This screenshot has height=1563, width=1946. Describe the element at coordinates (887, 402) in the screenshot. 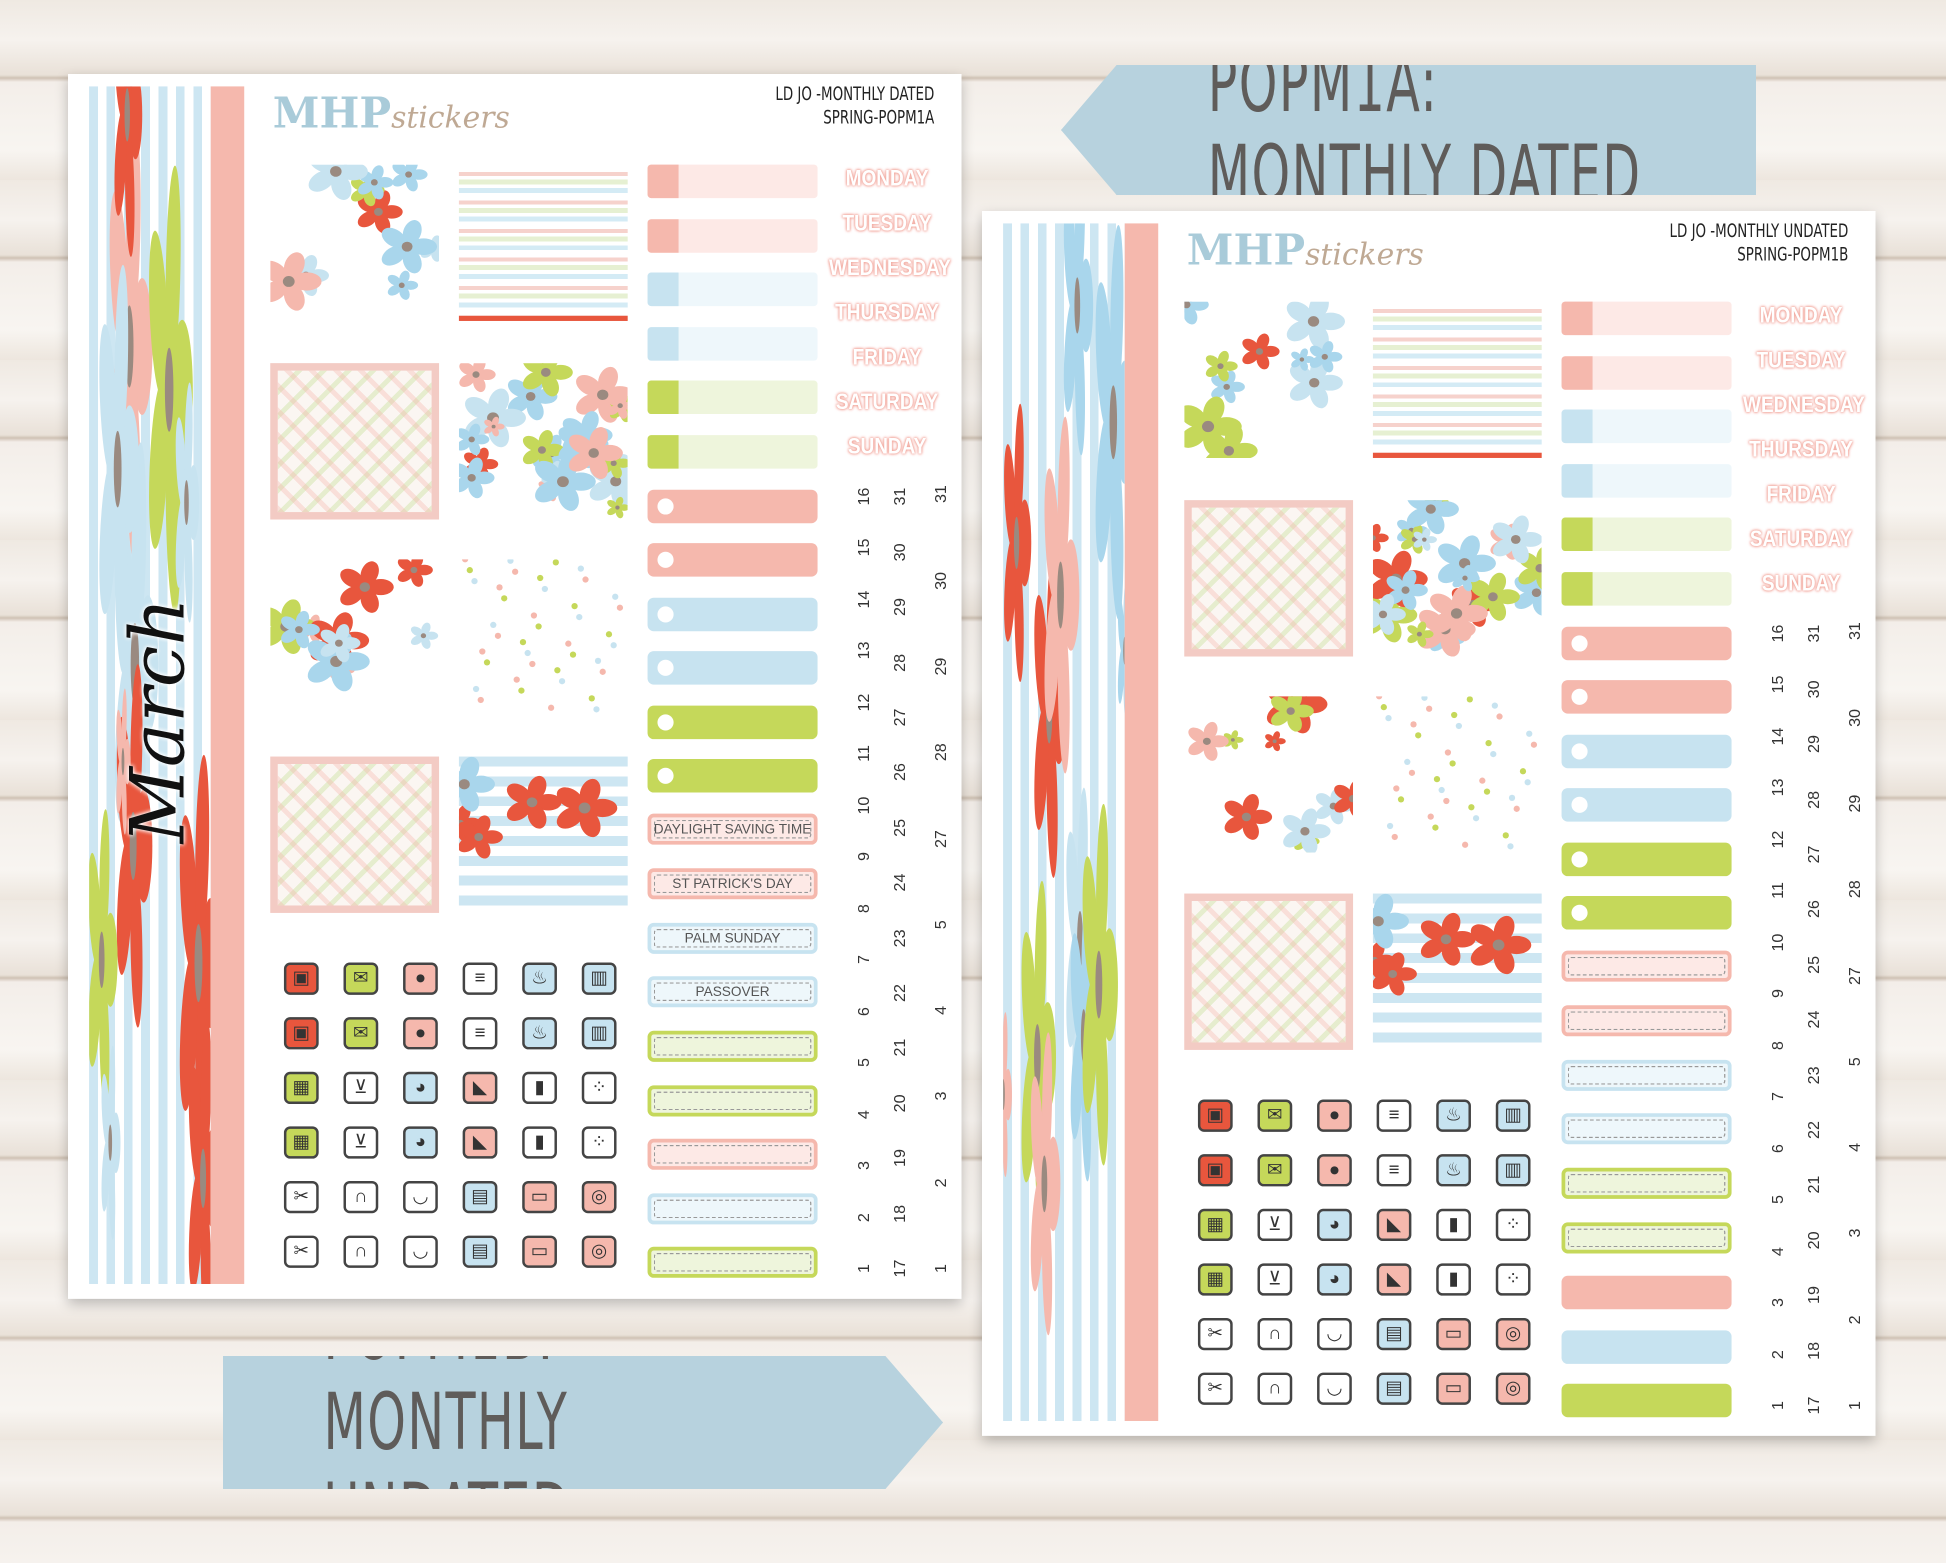

I see `day-name-label: SATURDAY` at that location.